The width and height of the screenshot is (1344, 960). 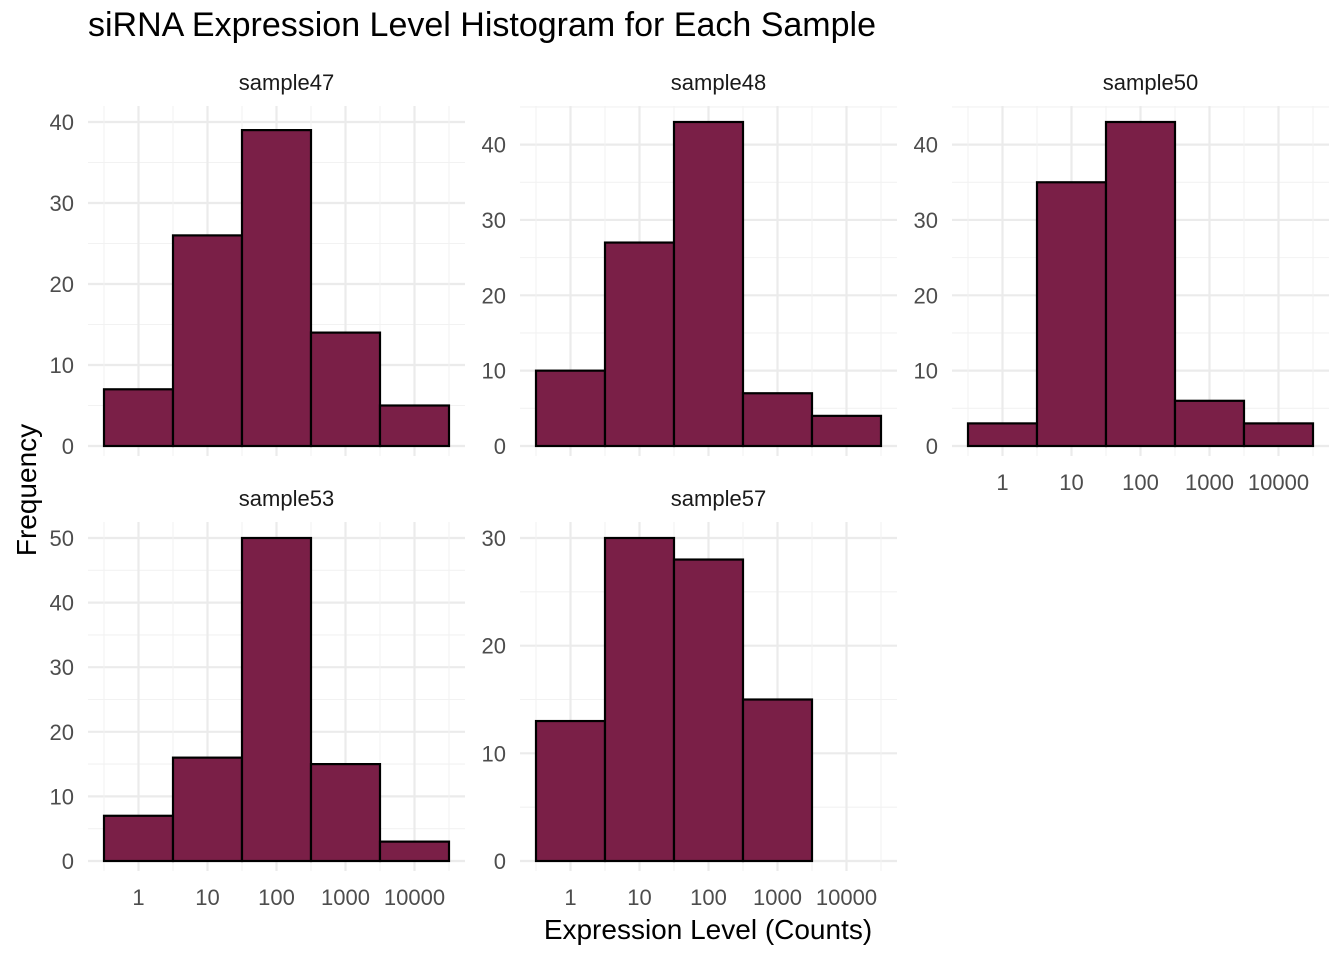 I want to click on panel-sample57: sample57 0 10 20 30 1 10 100 1000 10000, so click(x=689, y=698).